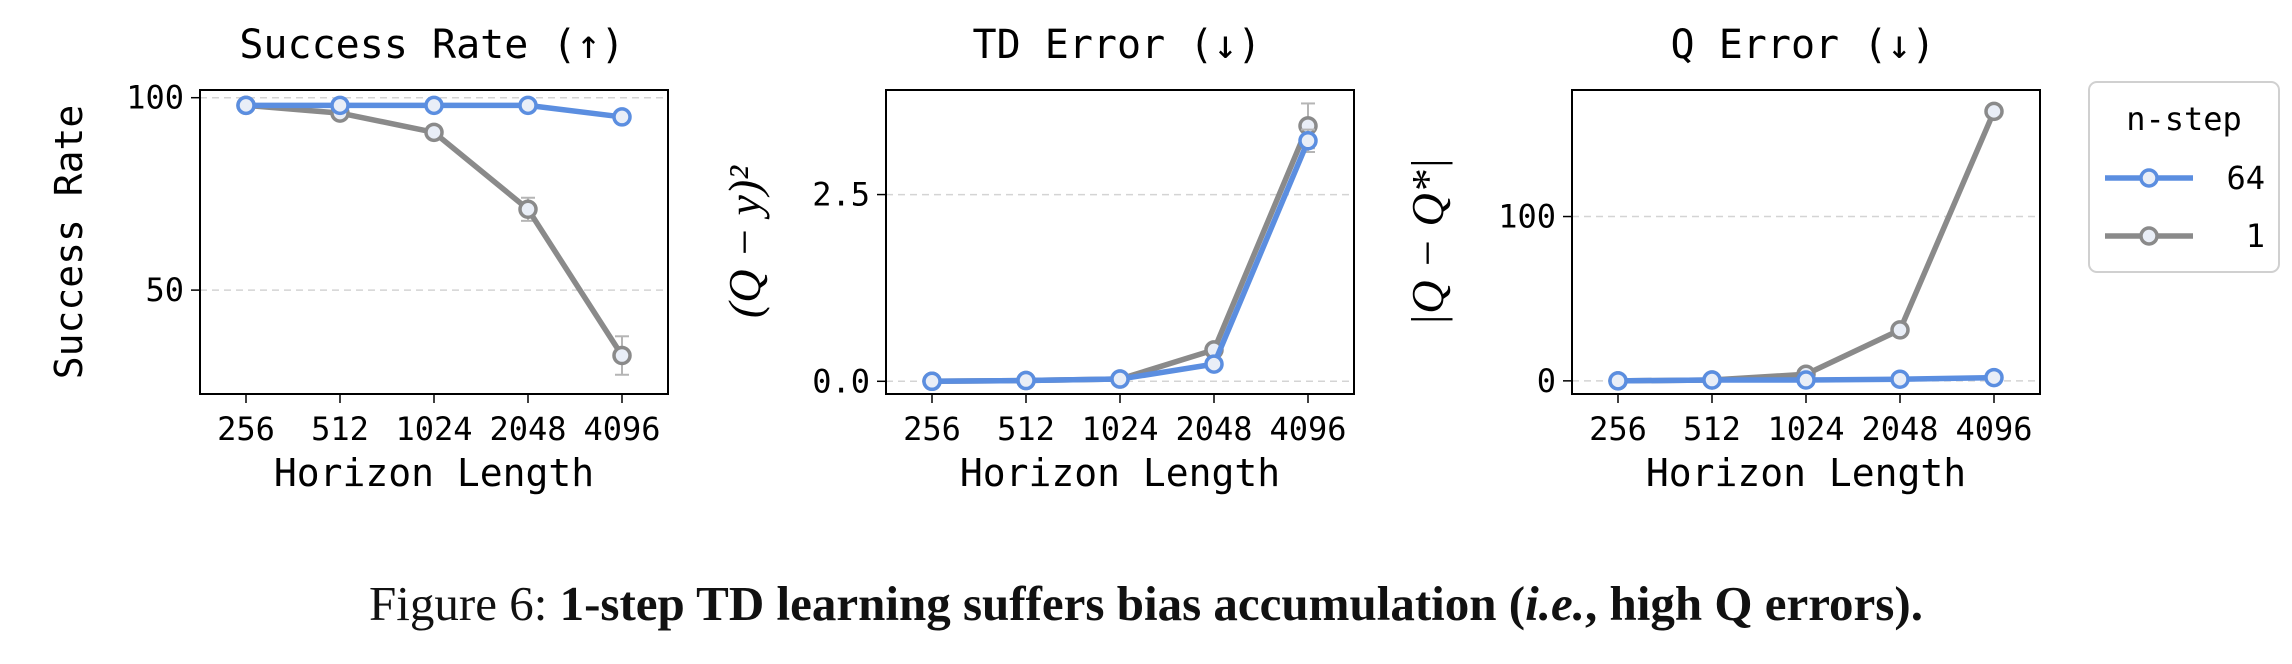 The height and width of the screenshot is (664, 2292). What do you see at coordinates (744, 241) in the screenshot?
I see `y-axis-label: (Q − y)²` at bounding box center [744, 241].